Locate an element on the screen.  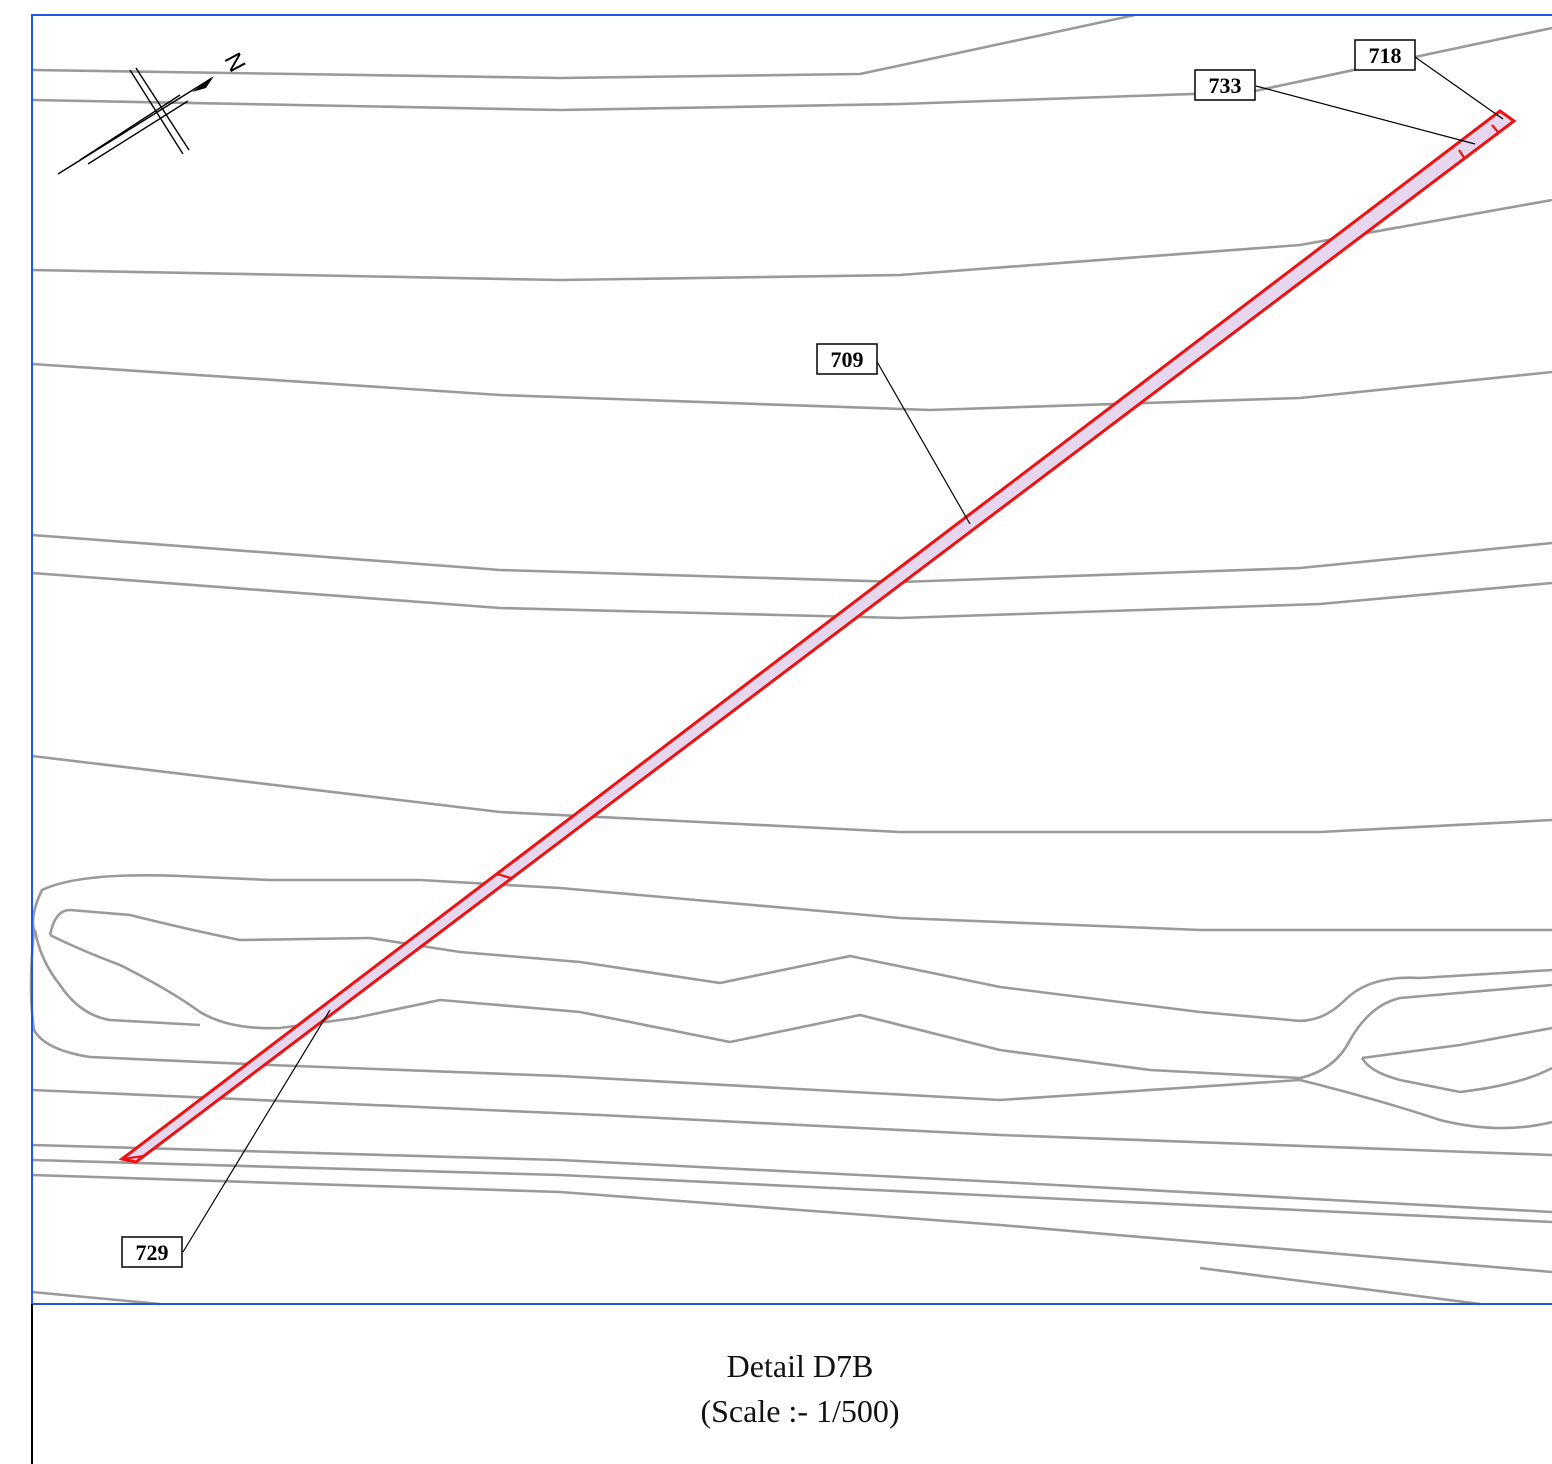
parcel-729-boundary is located at coordinates (133, 1157).